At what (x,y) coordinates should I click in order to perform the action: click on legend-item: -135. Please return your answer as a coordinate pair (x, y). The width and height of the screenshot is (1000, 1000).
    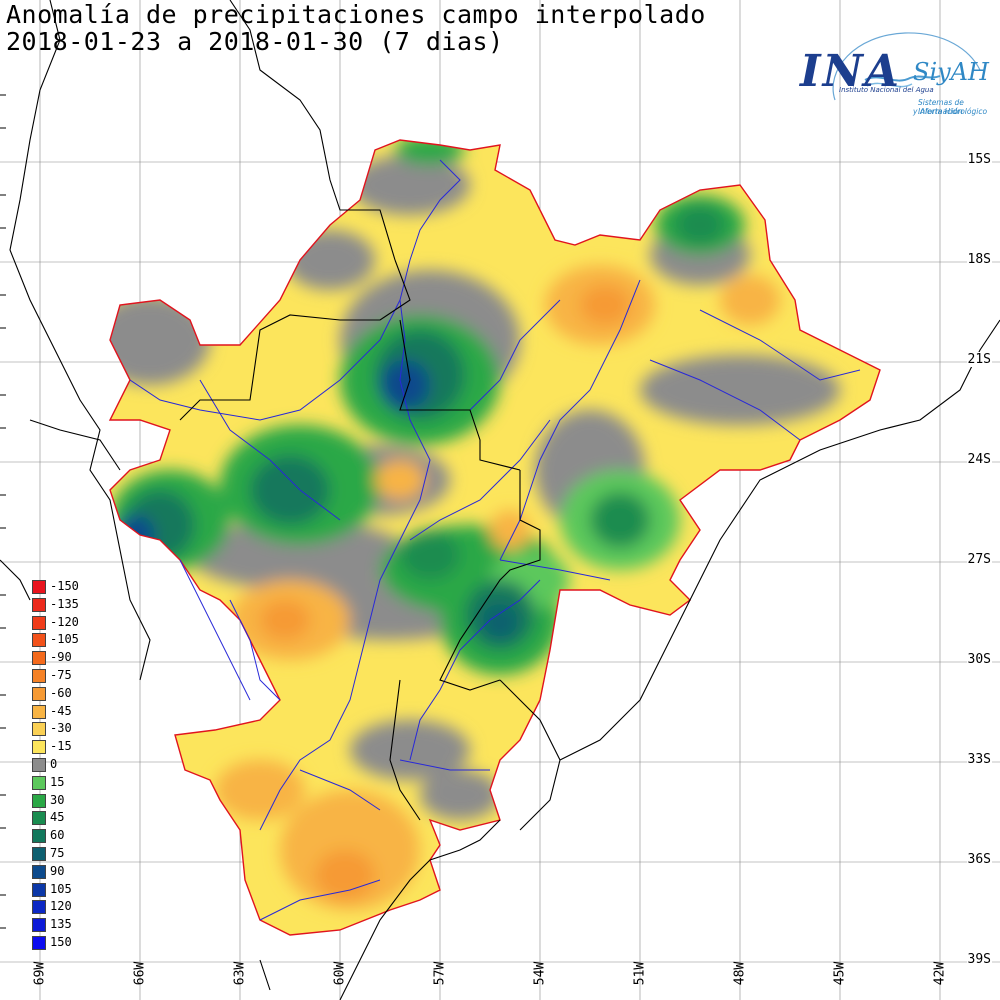
    Looking at the image, I should click on (72, 605).